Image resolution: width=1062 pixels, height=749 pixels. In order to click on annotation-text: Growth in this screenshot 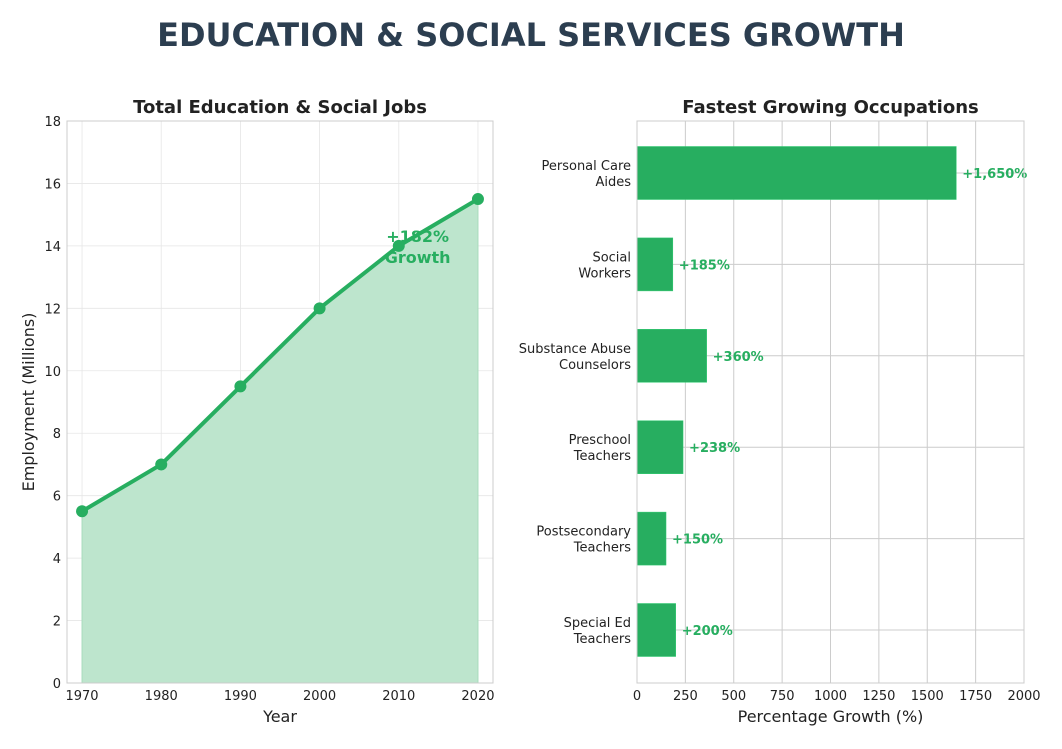, I will do `click(418, 257)`.